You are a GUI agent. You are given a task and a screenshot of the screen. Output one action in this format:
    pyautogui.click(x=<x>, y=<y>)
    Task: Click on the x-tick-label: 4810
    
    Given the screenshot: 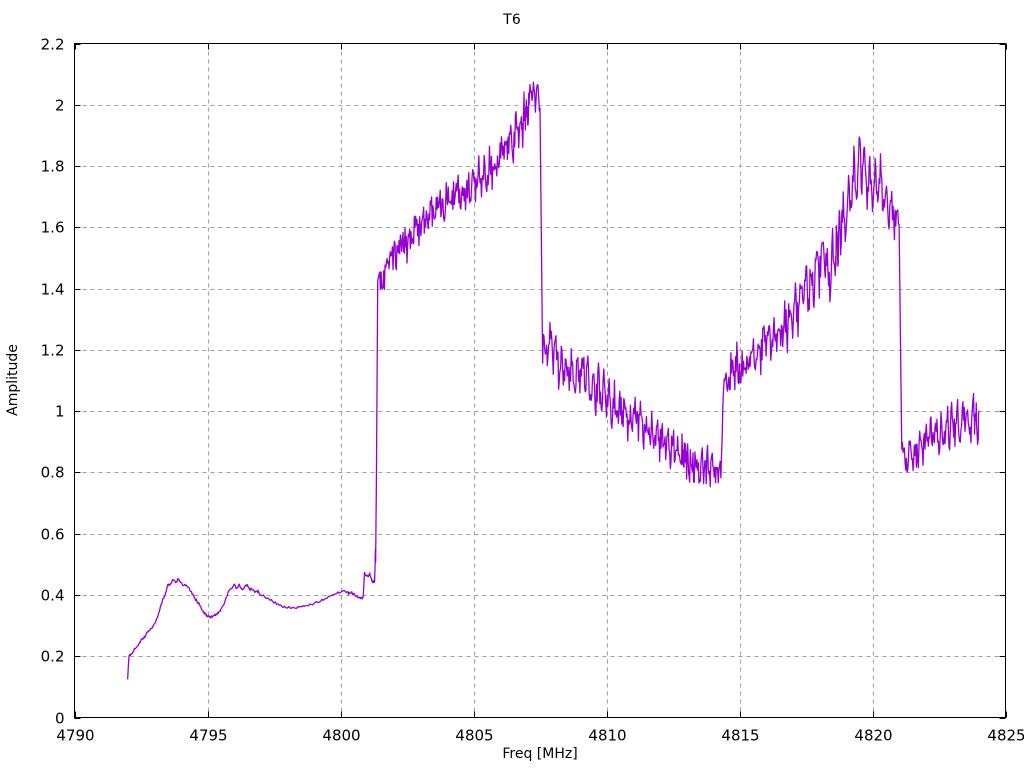 What is the action you would take?
    pyautogui.click(x=607, y=736)
    